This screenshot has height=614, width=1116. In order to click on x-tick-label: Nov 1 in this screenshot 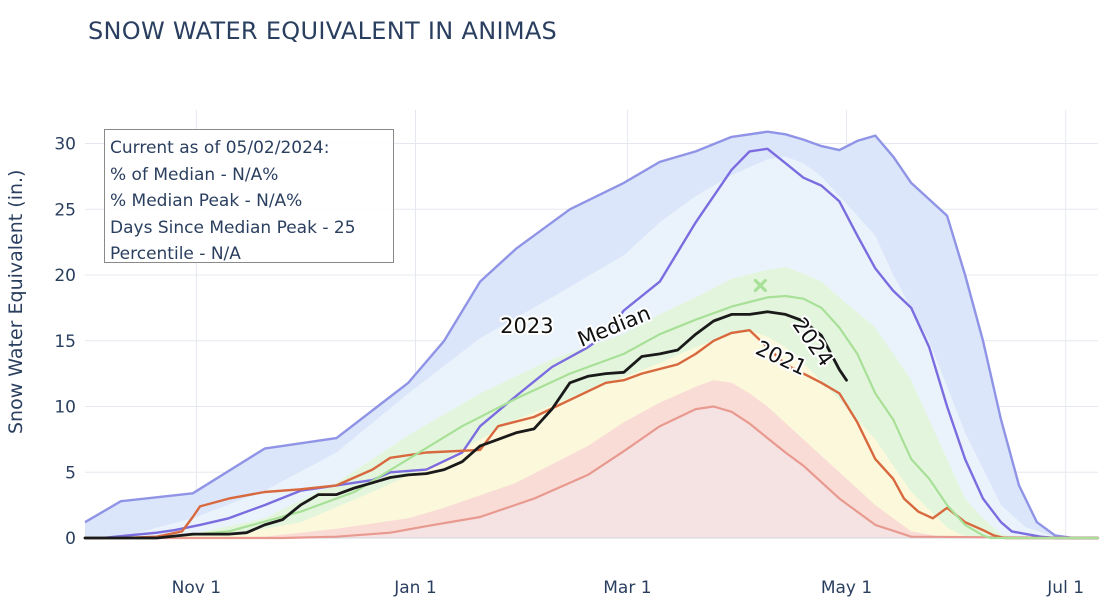, I will do `click(196, 588)`.